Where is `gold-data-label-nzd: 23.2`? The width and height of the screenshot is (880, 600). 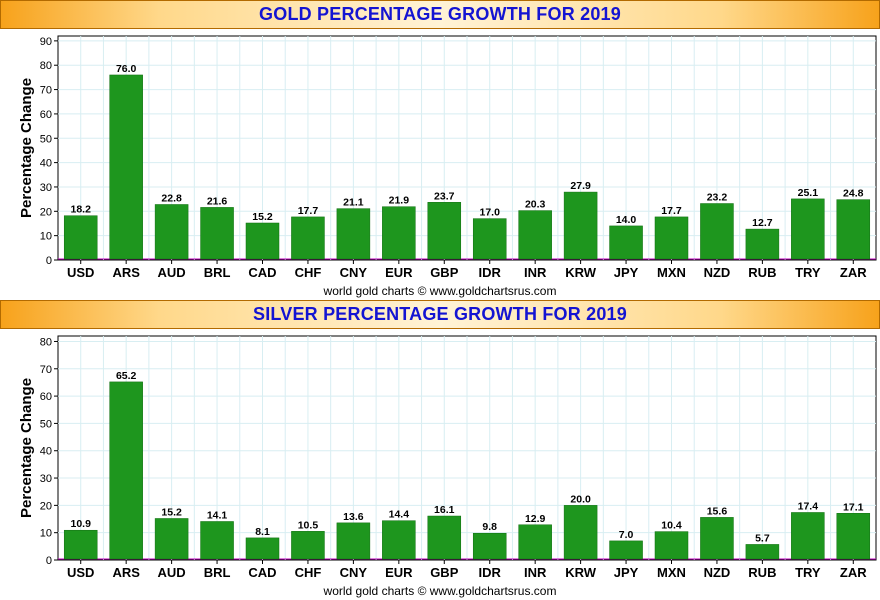
gold-data-label-nzd: 23.2 is located at coordinates (717, 198).